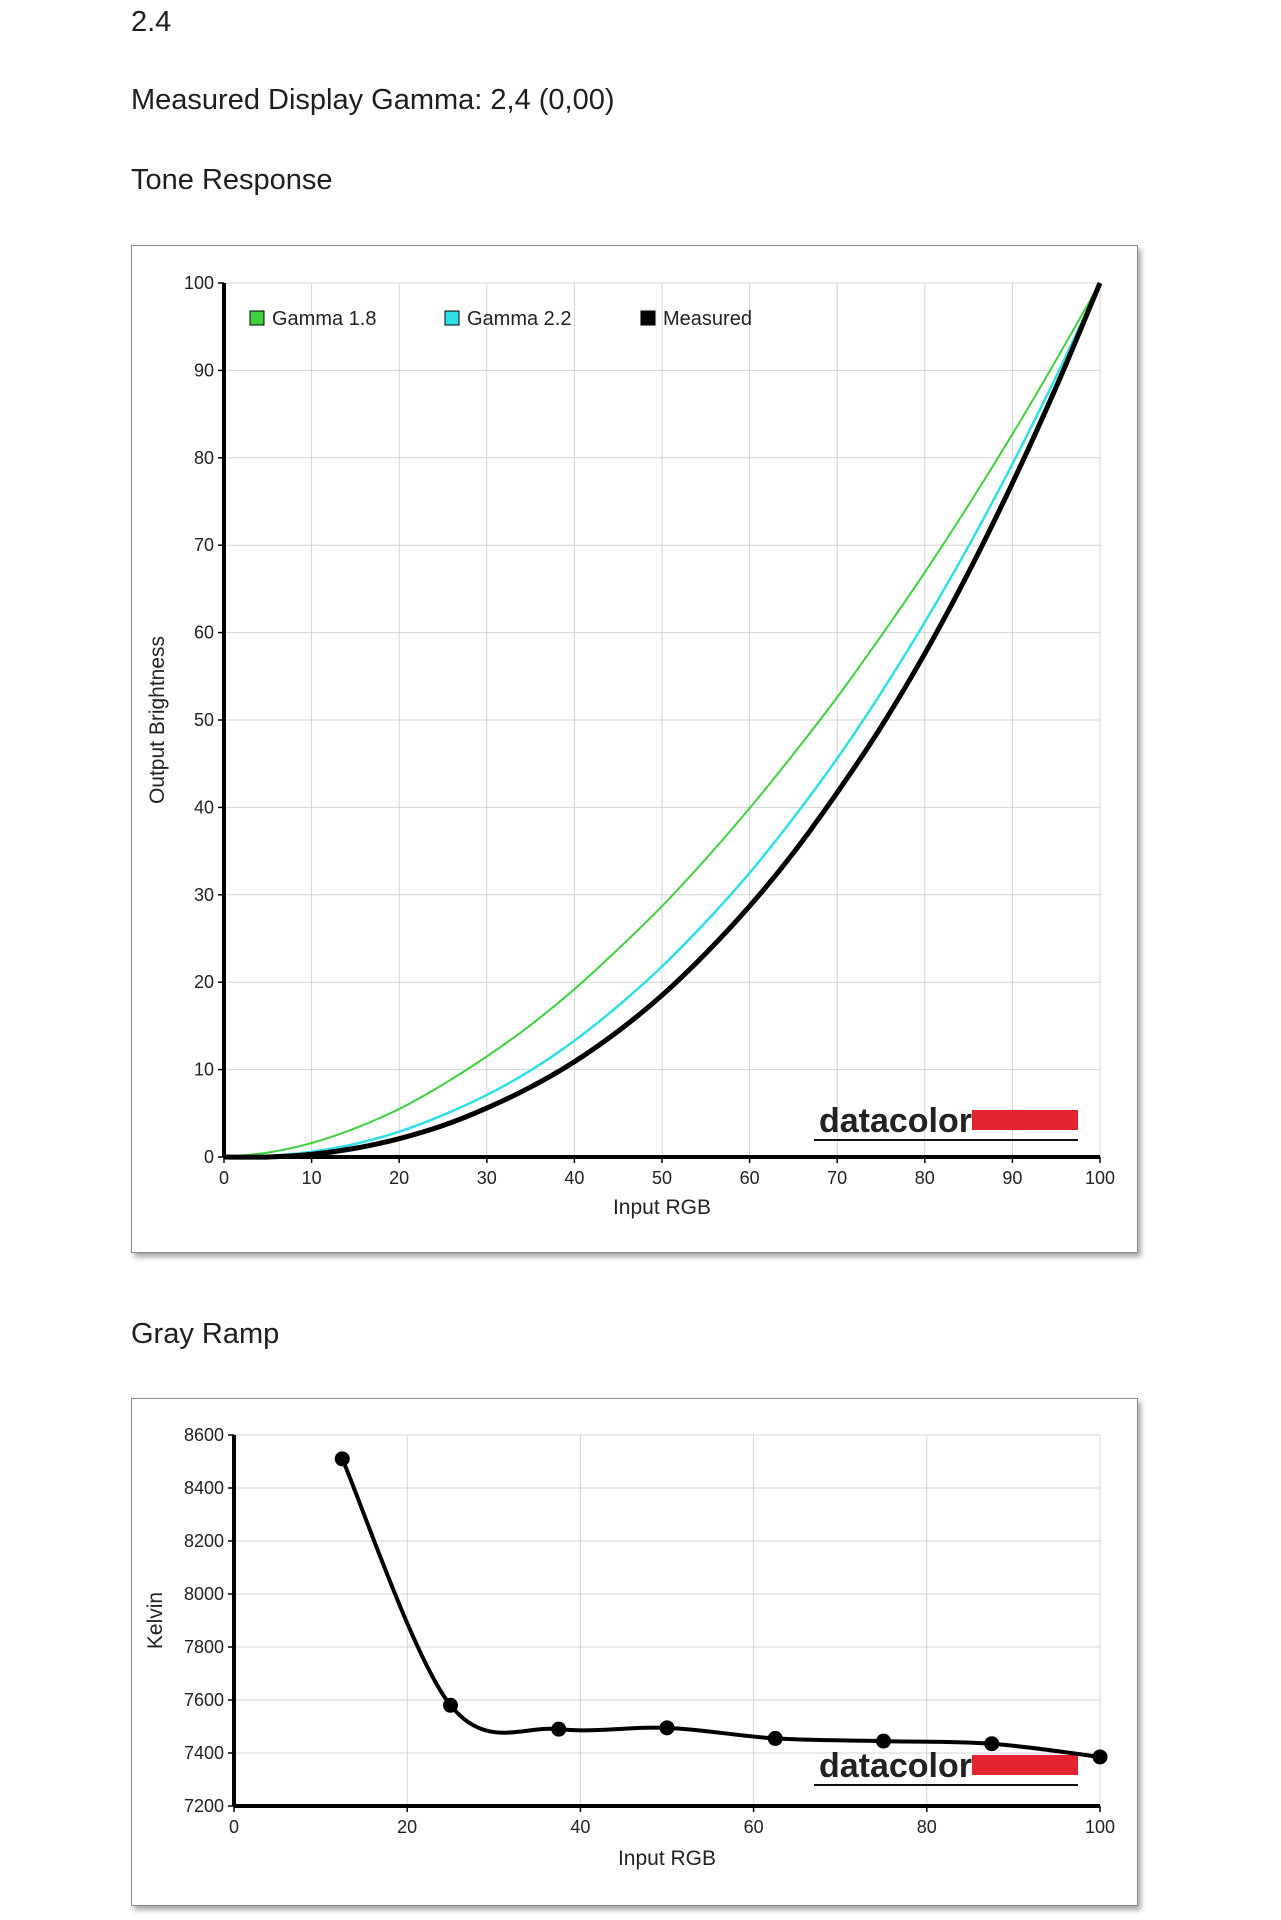  What do you see at coordinates (204, 895) in the screenshot?
I see `y-tick-label: 30` at bounding box center [204, 895].